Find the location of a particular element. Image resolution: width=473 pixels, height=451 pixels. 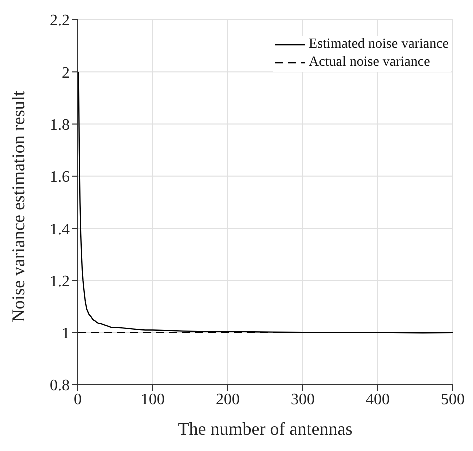

y-axis-title: Noise variance estimation result is located at coordinates (18, 206).